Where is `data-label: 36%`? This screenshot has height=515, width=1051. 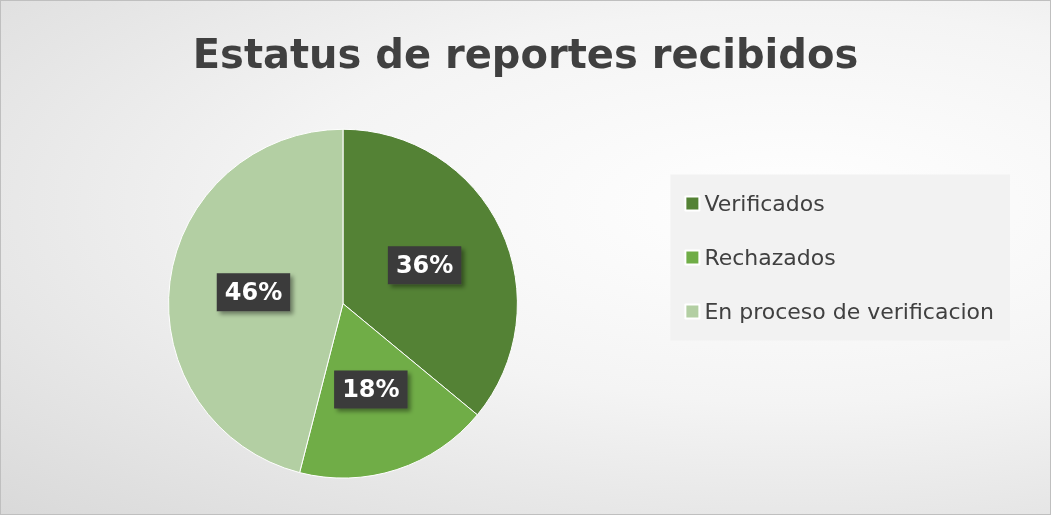
data-label: 36% is located at coordinates (424, 265).